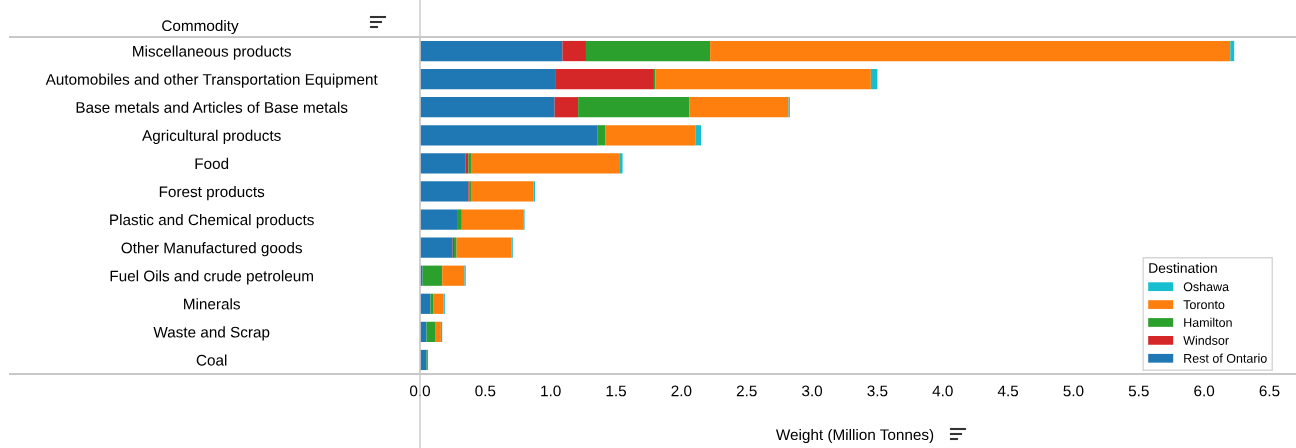 The width and height of the screenshot is (1296, 448). I want to click on y-tick-label: Automobiles and other Transportation Equipment, so click(211, 80).